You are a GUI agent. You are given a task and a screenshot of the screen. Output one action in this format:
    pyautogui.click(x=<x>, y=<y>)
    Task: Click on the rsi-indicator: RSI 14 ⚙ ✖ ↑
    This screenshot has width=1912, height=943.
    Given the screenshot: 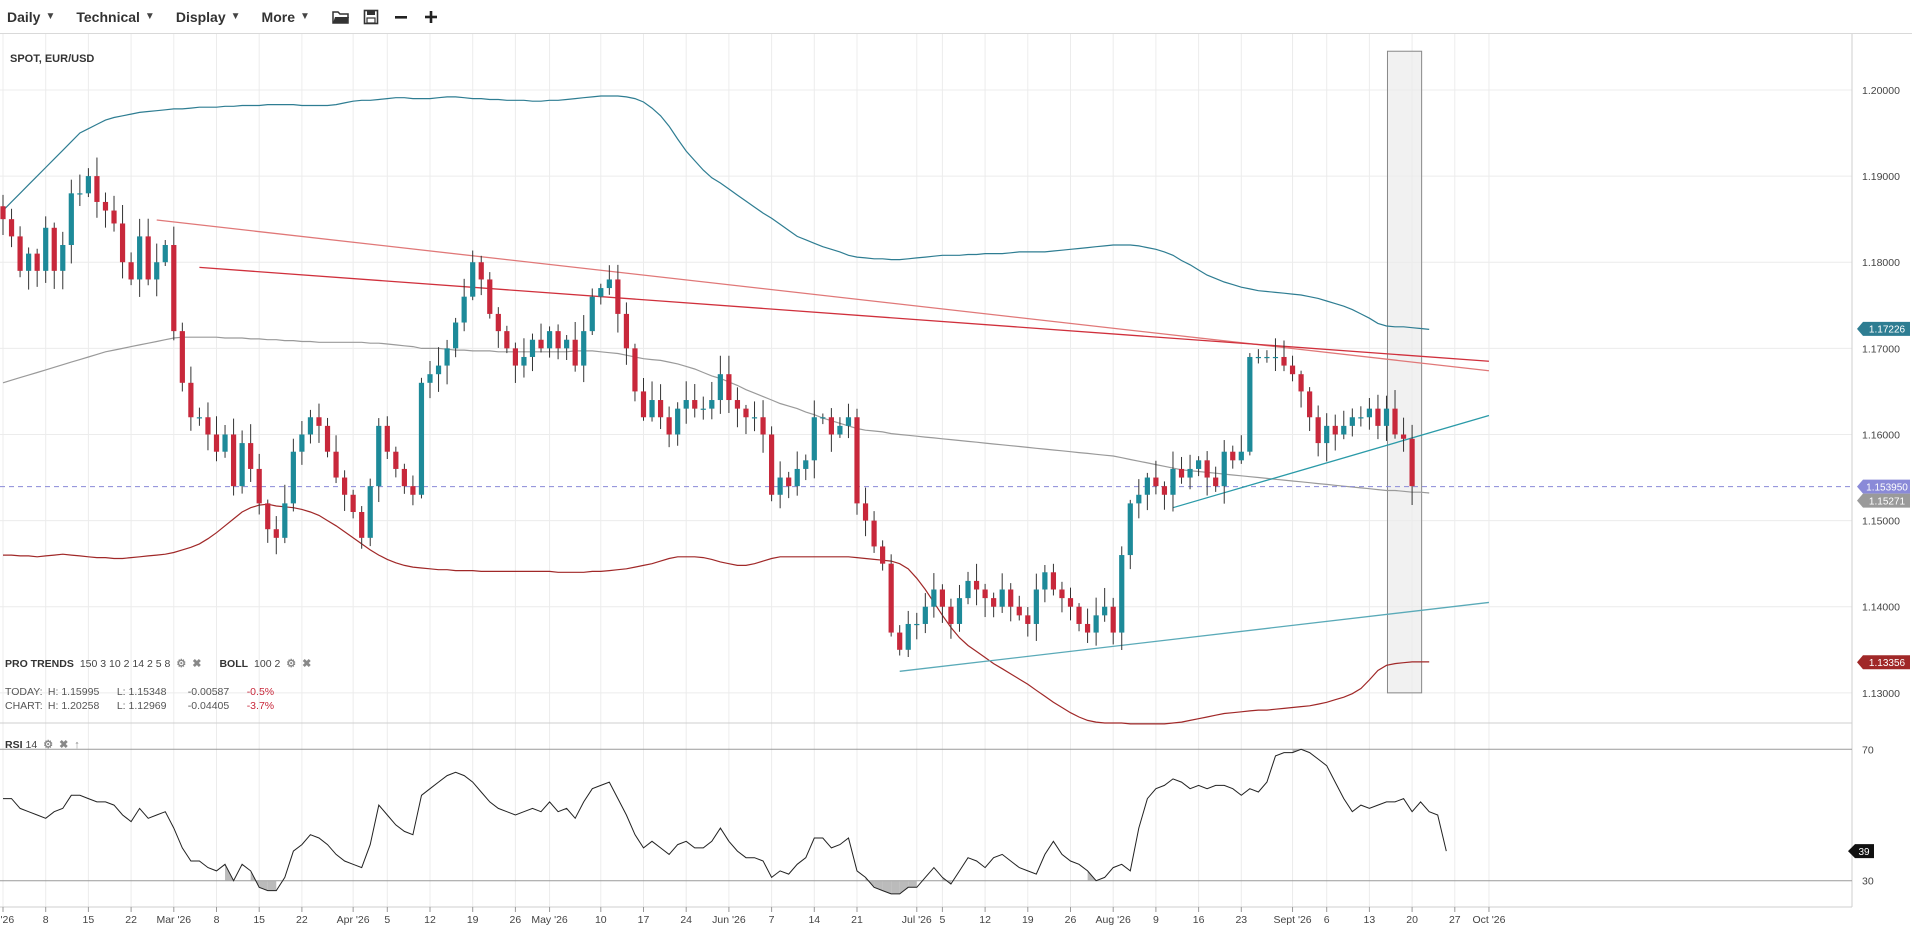 What is the action you would take?
    pyautogui.click(x=42, y=745)
    